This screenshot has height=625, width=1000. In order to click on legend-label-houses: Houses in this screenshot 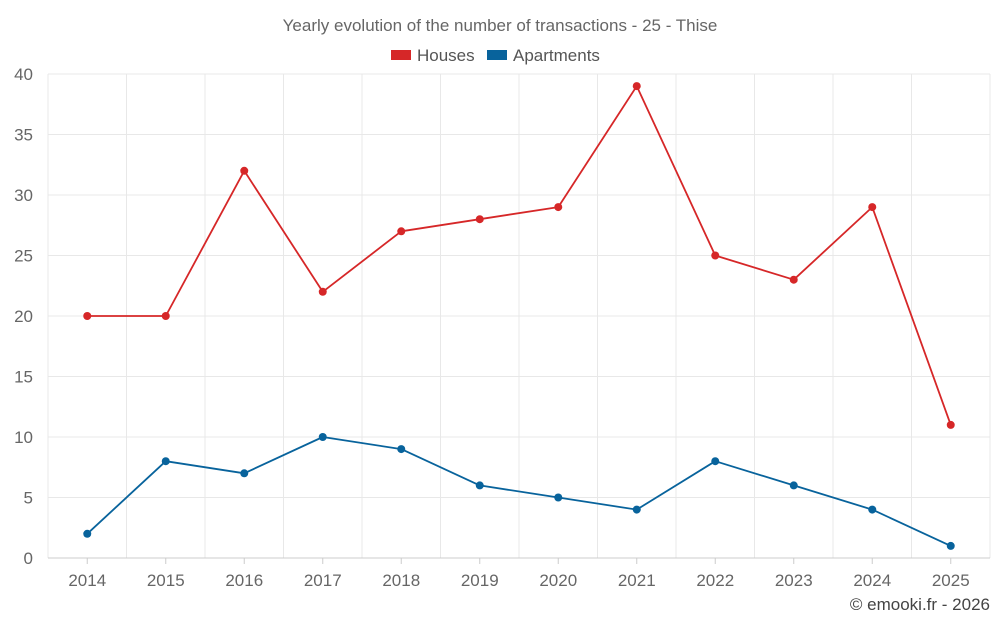, I will do `click(446, 55)`.